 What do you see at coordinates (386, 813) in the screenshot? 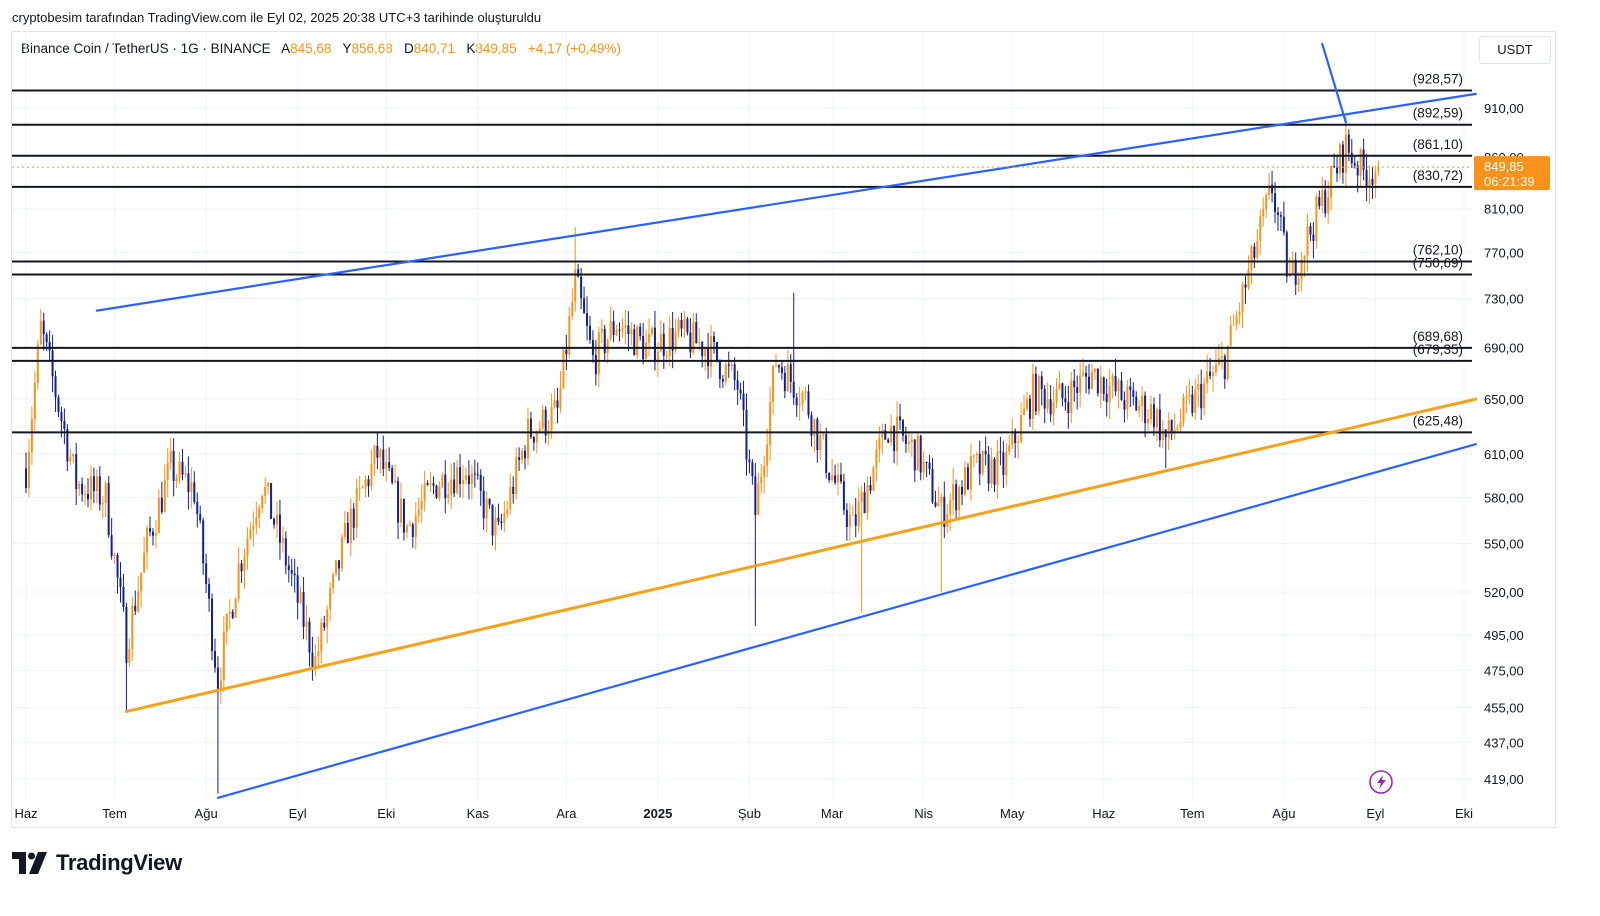
I see `time-tick-label: Eki` at bounding box center [386, 813].